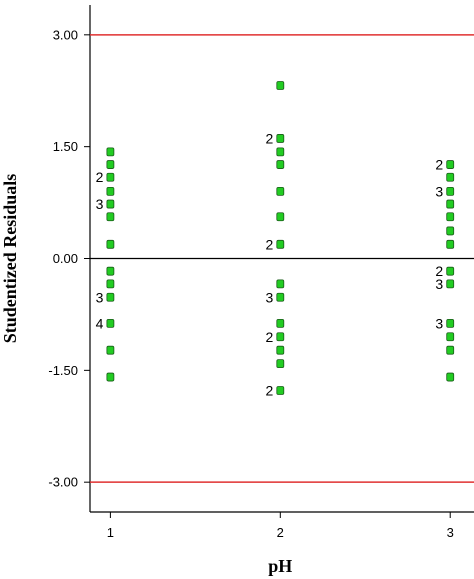  What do you see at coordinates (65, 258) in the screenshot?
I see `y-tick-label: 0.00` at bounding box center [65, 258].